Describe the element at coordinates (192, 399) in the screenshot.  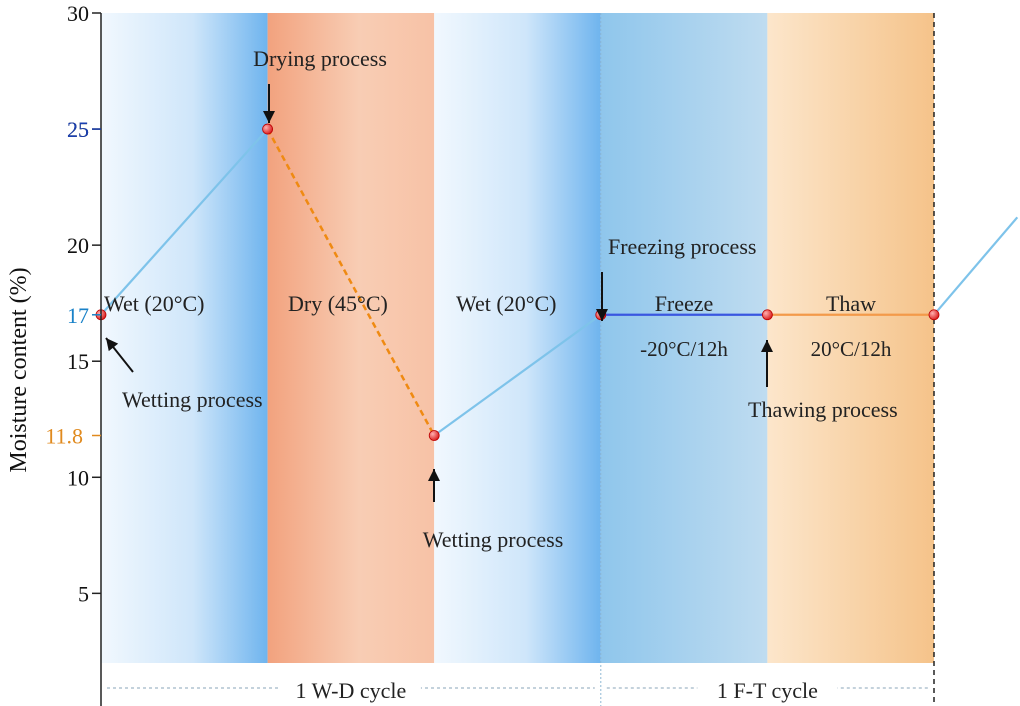
I see `annotation-label-1: Wetting process` at that location.